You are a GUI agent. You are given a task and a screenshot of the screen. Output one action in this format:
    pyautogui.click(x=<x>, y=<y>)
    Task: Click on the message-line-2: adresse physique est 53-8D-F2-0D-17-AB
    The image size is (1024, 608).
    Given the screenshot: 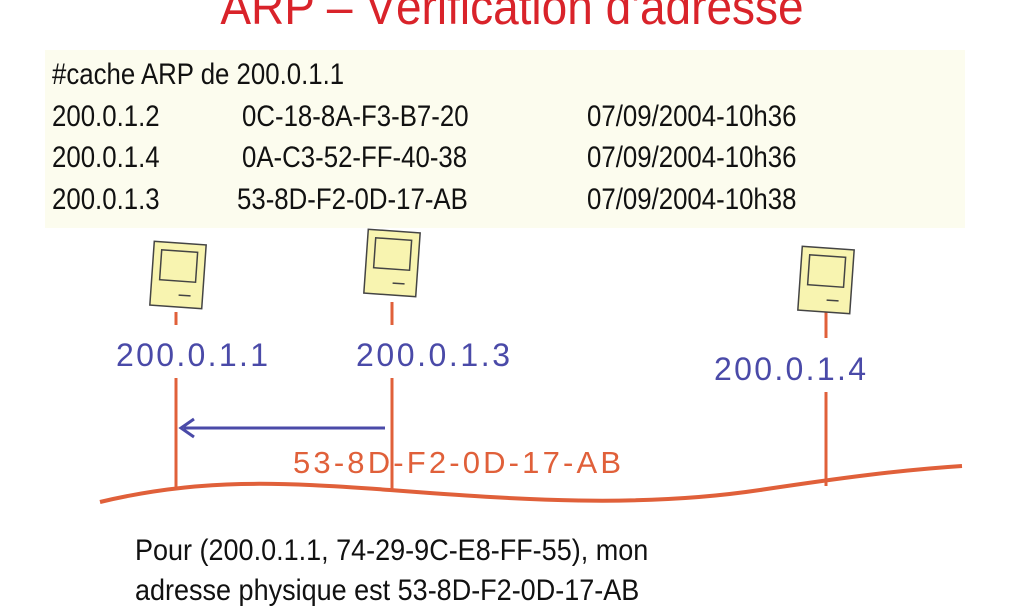 What is the action you would take?
    pyautogui.click(x=387, y=590)
    